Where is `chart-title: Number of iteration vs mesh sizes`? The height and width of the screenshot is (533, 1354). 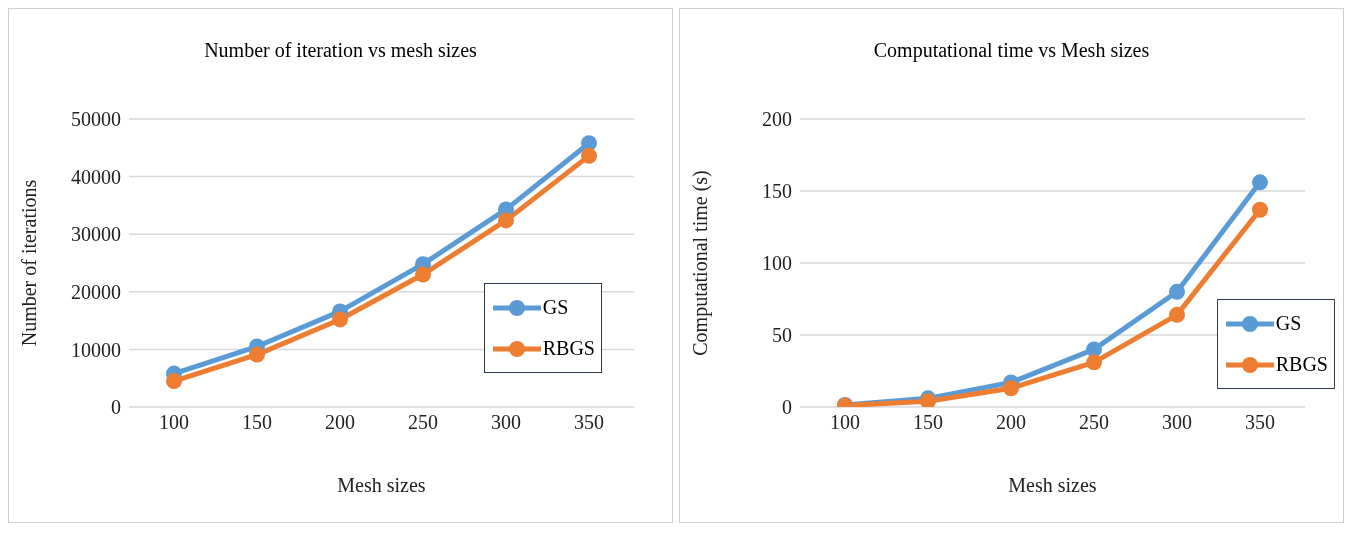
chart-title: Number of iteration vs mesh sizes is located at coordinates (340, 51).